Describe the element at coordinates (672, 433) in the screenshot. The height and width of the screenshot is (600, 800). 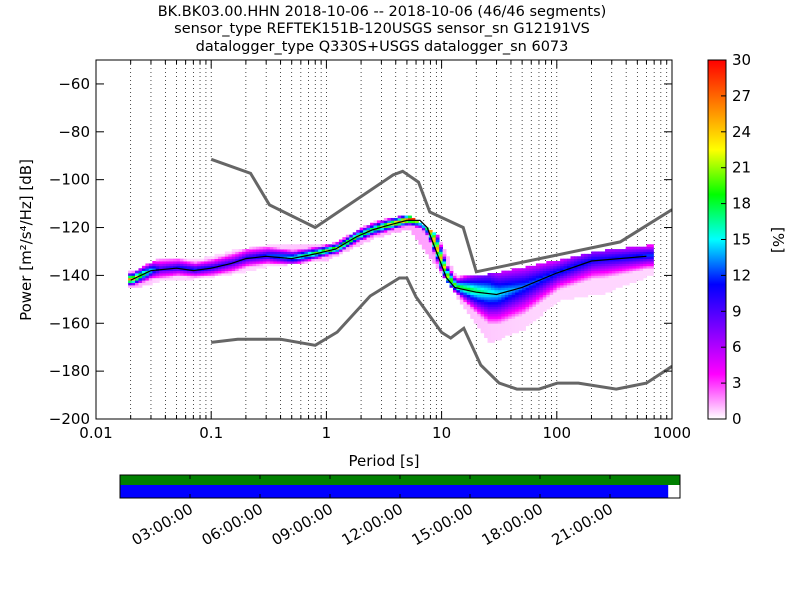
I see `x-tick-label: 1000` at that location.